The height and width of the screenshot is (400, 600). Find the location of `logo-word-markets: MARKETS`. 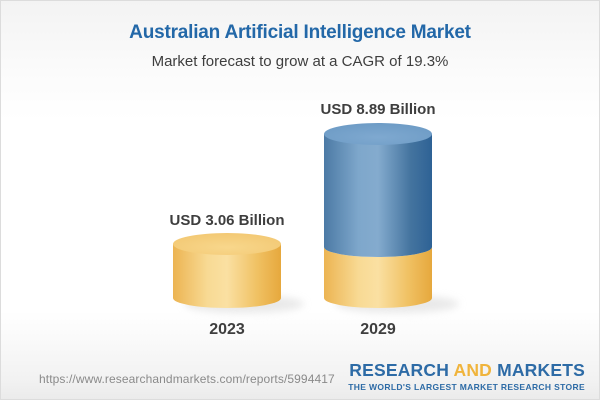

logo-word-markets: MARKETS is located at coordinates (541, 370).